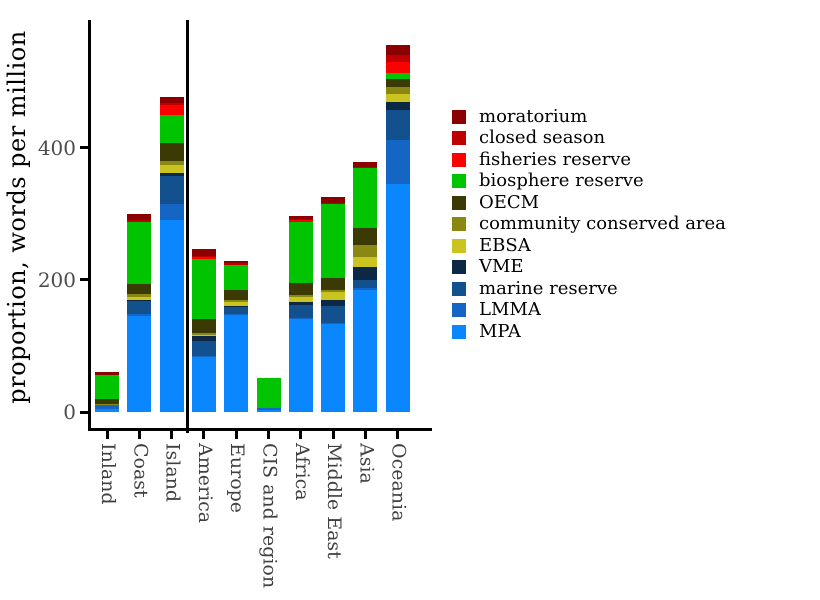 The image size is (820, 600). I want to click on segment-asia-oecm, so click(365, 236).